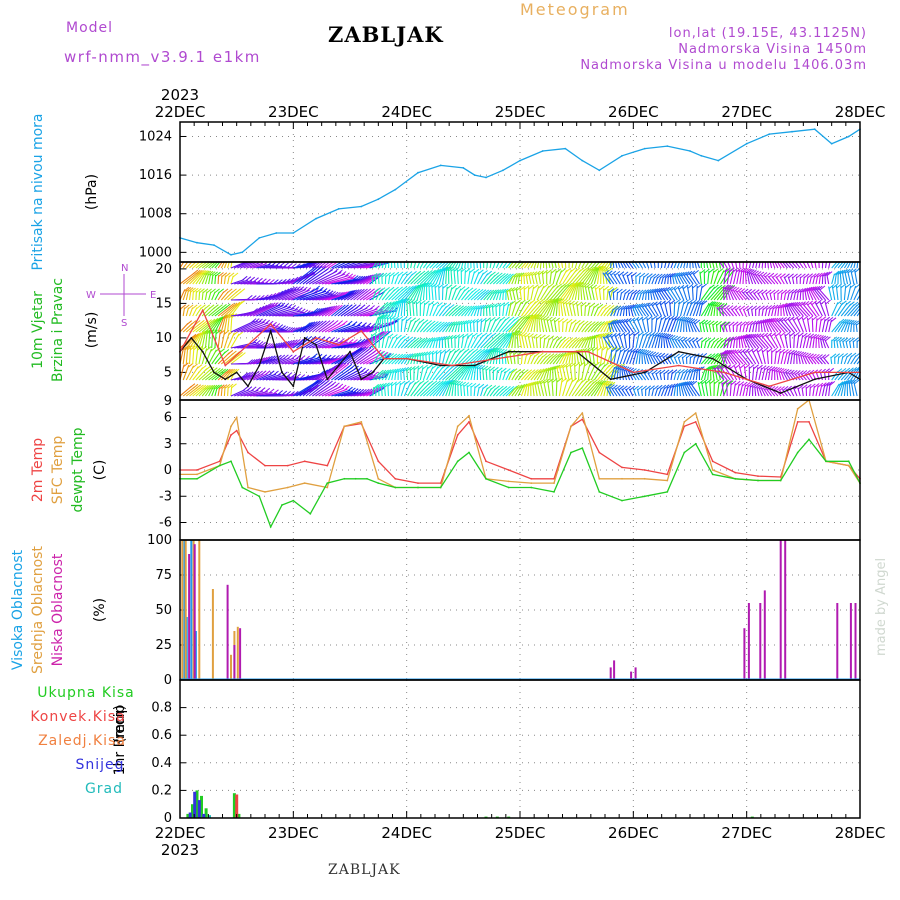 The height and width of the screenshot is (900, 900). I want to click on wind-series-0-point, so click(202, 351).